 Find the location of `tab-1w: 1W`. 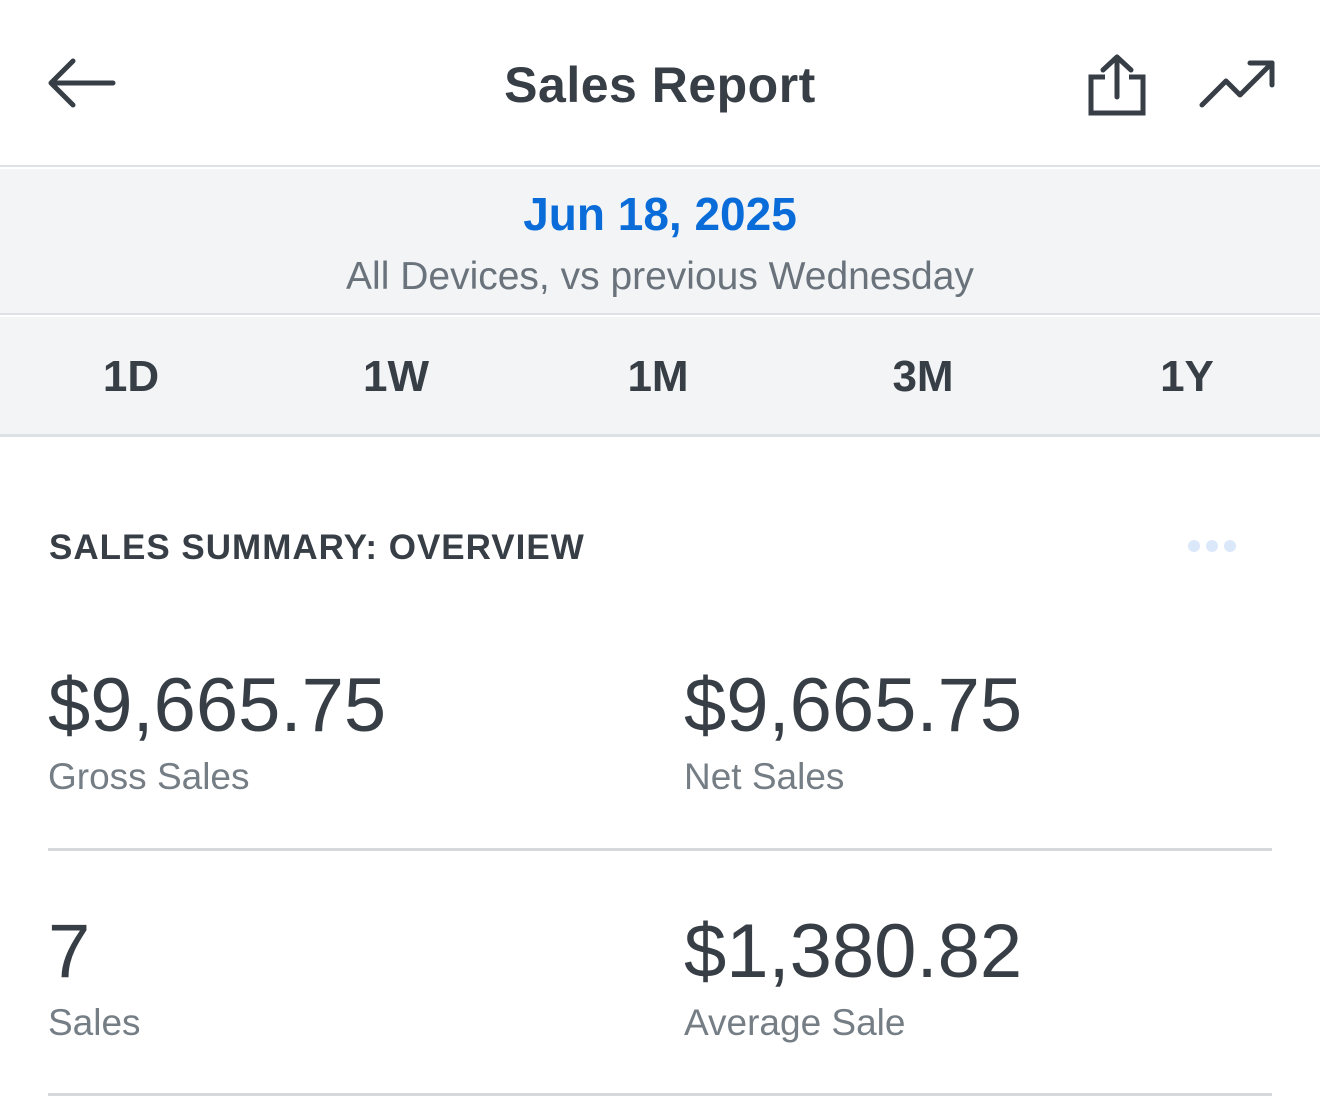

tab-1w: 1W is located at coordinates (396, 376).